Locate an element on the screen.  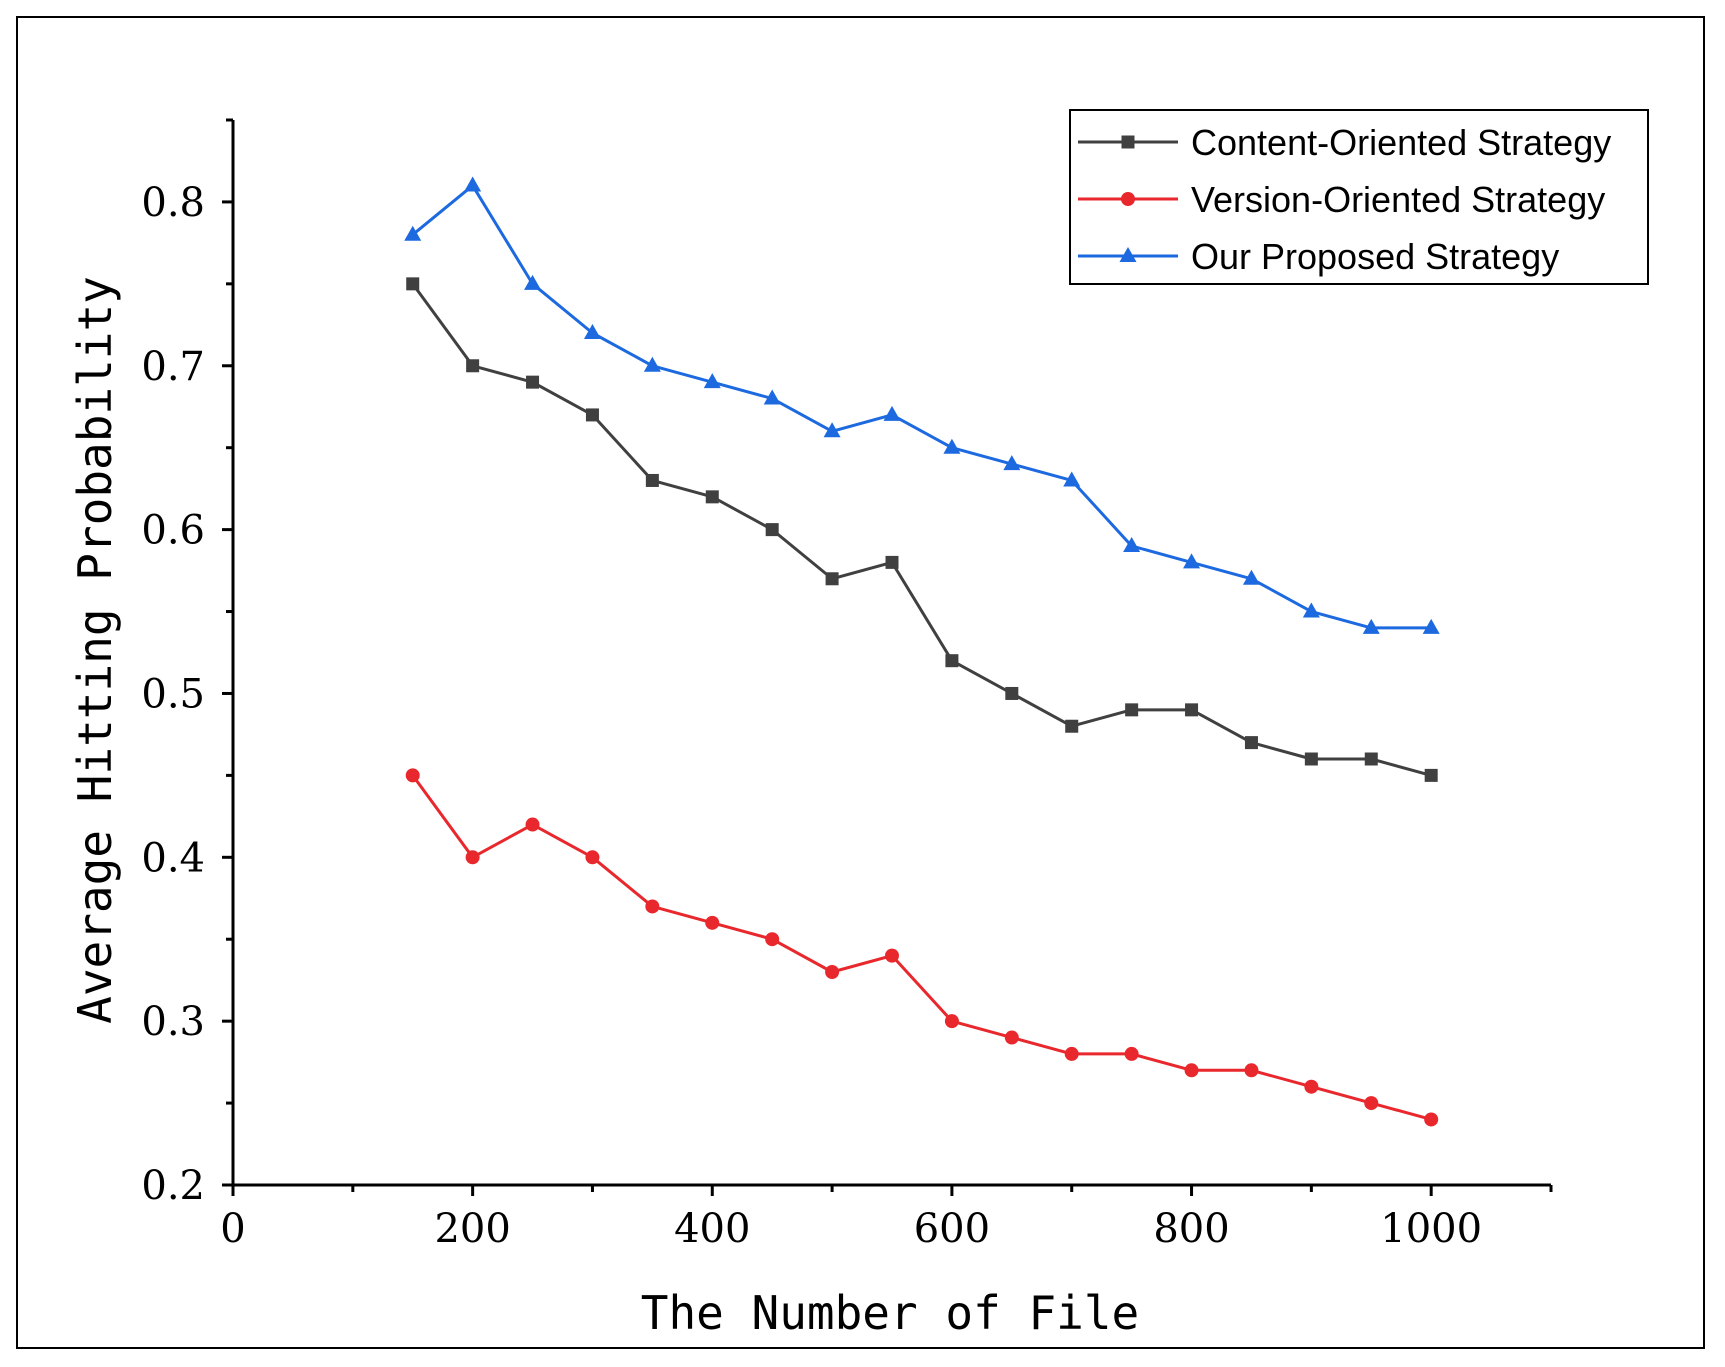
y-axis-title: Average Hitting Probability is located at coordinates (95, 650).